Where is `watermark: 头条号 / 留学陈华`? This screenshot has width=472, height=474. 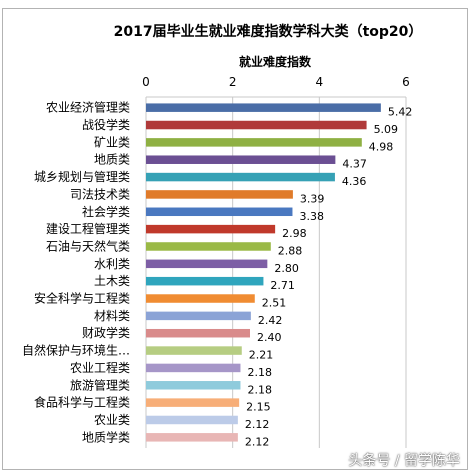 watermark: 头条号 / 留学陈华 is located at coordinates (404, 461).